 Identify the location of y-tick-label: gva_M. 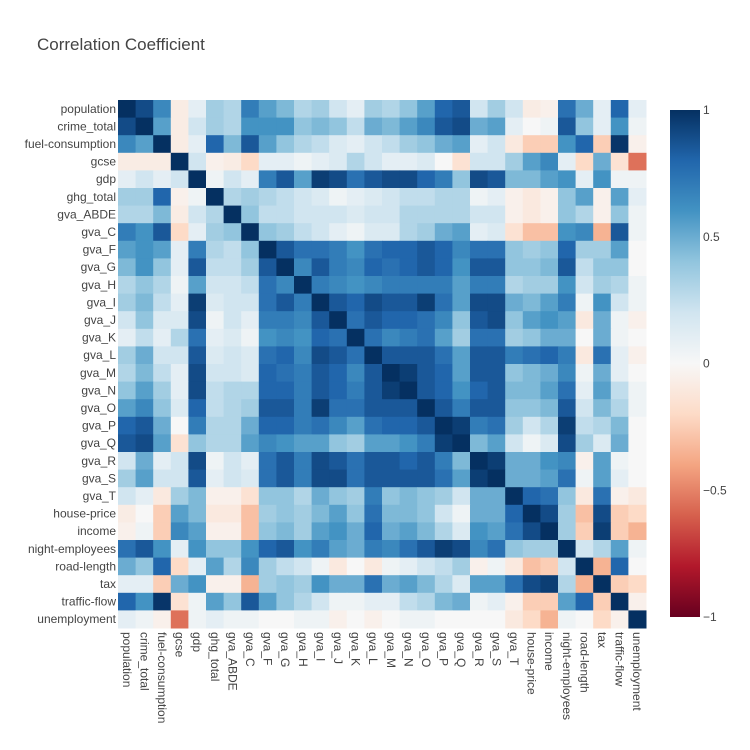
(98, 373).